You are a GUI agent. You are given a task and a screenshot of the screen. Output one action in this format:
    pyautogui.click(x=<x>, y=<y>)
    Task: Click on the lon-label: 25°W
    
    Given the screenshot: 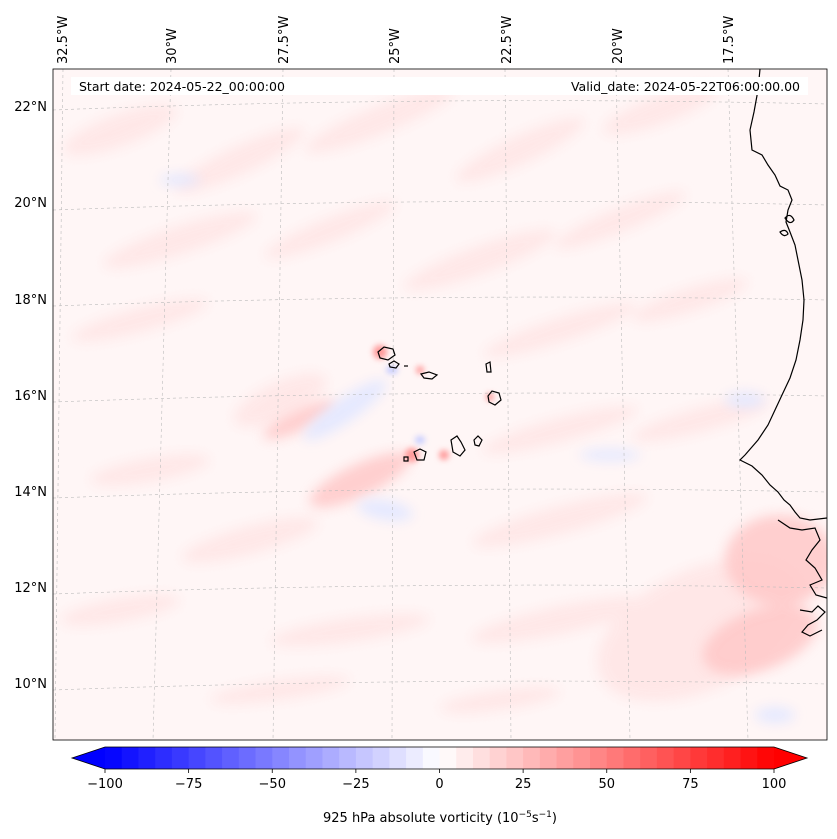 What is the action you would take?
    pyautogui.click(x=395, y=46)
    